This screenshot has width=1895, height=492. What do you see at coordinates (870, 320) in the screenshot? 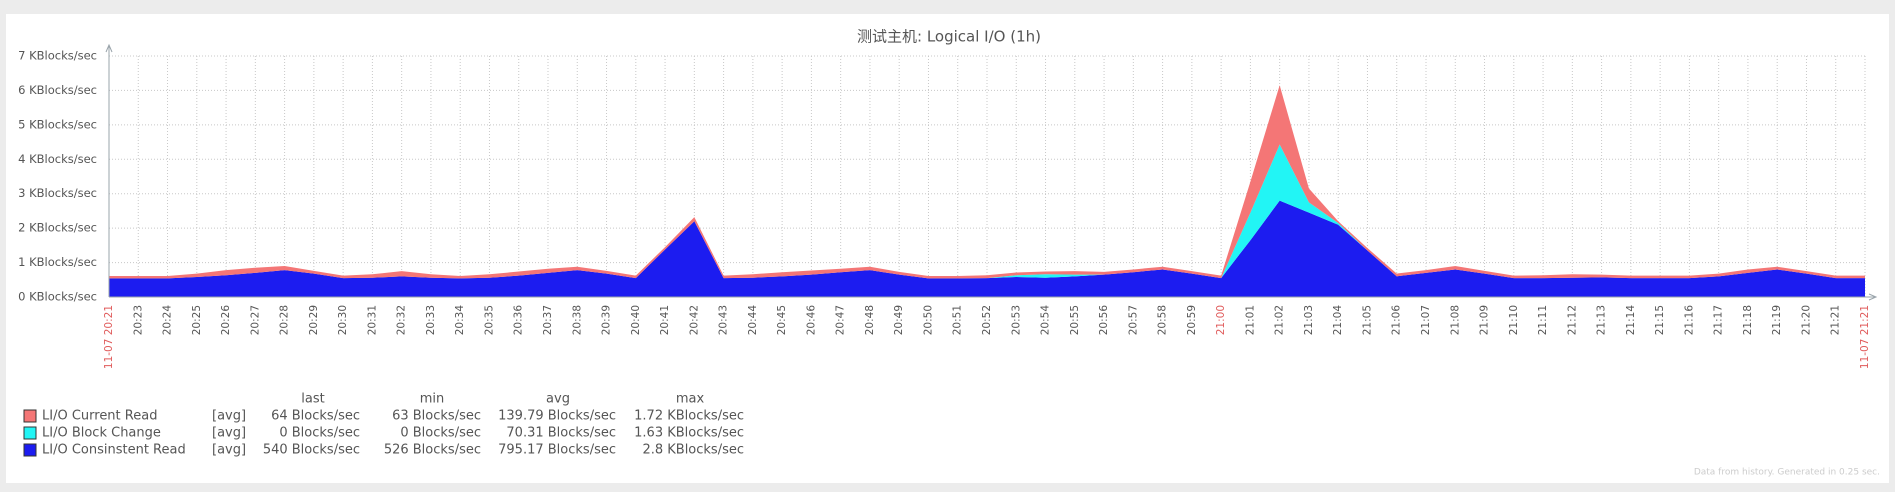
I see `x-tick-label: 20:48` at bounding box center [870, 320].